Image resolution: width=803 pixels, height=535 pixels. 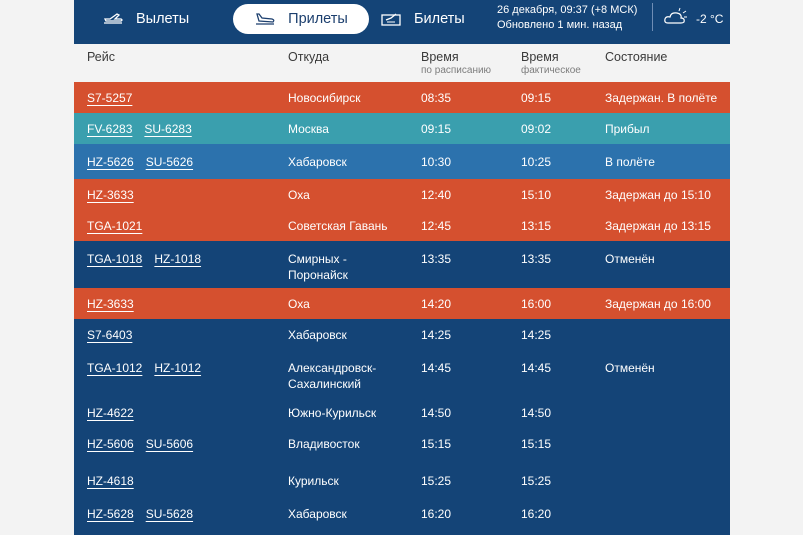 What do you see at coordinates (110, 481) in the screenshot?
I see `flight-number-link: HZ-4618` at bounding box center [110, 481].